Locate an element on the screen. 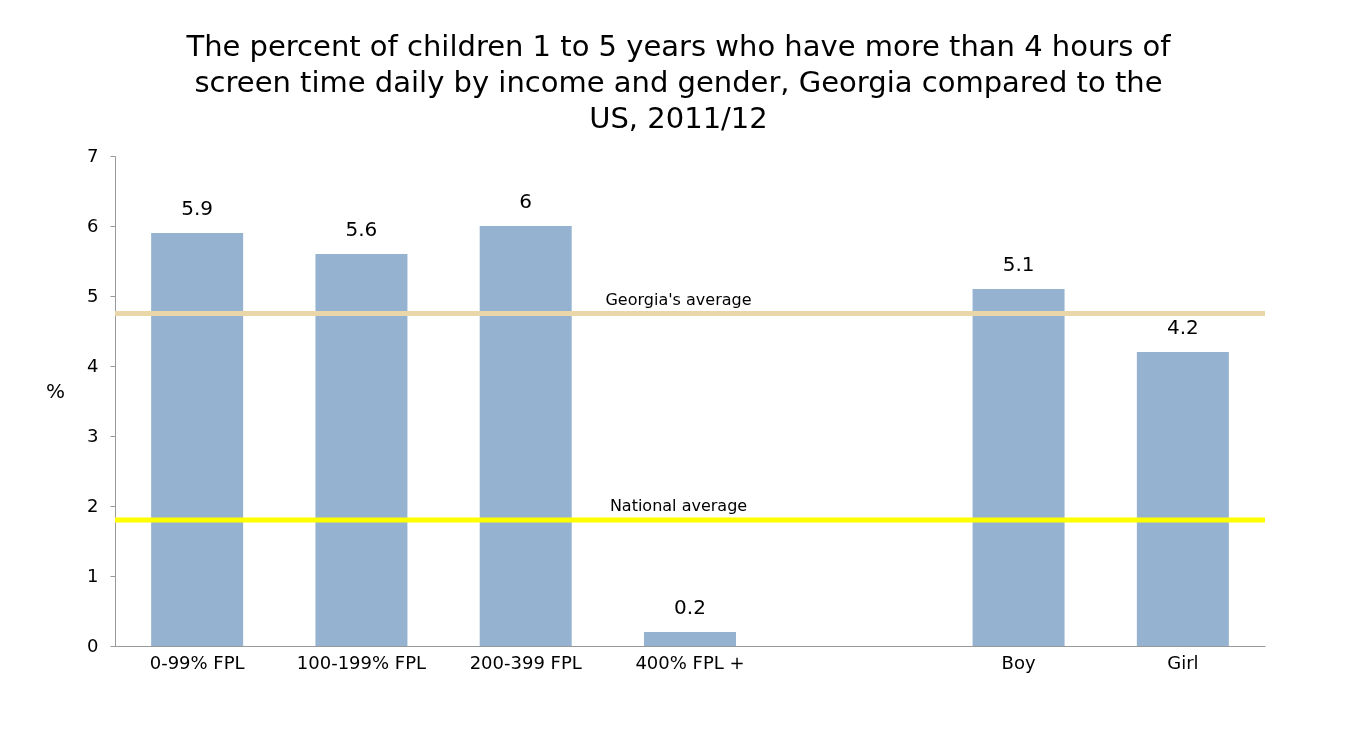  x-tick-label: Boy is located at coordinates (1018, 662).